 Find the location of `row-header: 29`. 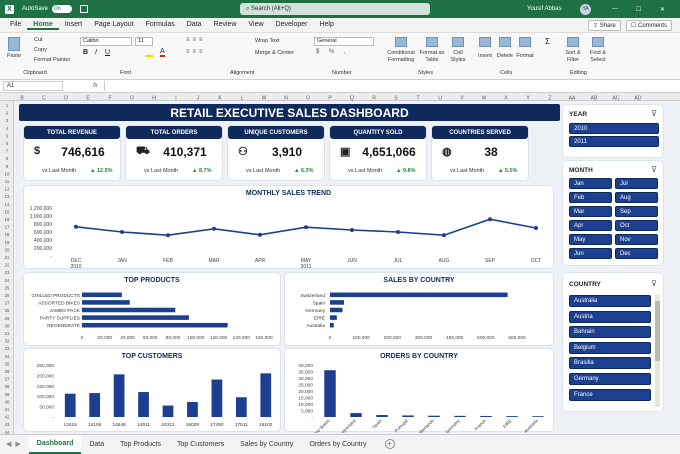

row-header: 29 is located at coordinates (7, 318).